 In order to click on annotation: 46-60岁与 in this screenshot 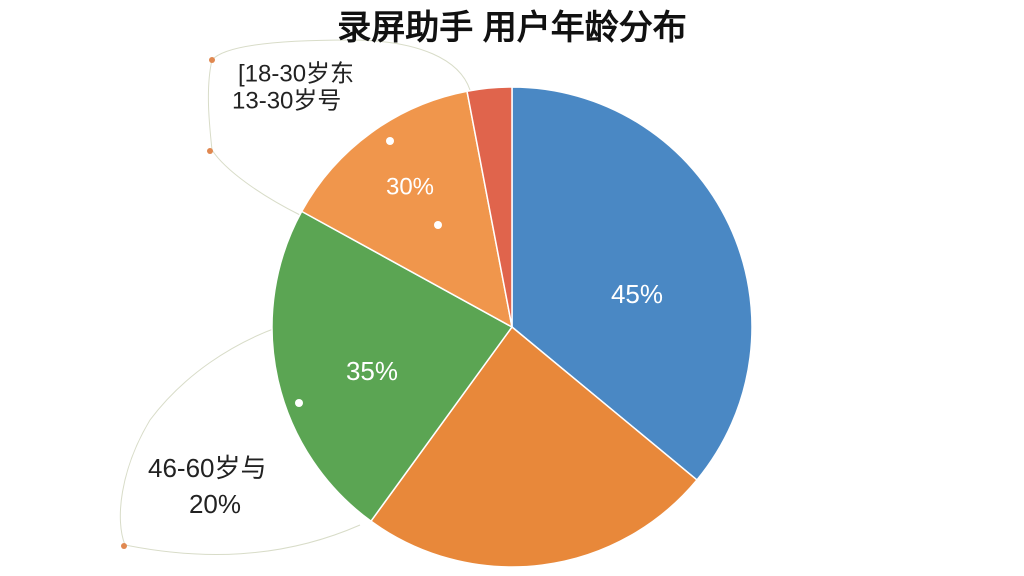, I will do `click(207, 468)`.